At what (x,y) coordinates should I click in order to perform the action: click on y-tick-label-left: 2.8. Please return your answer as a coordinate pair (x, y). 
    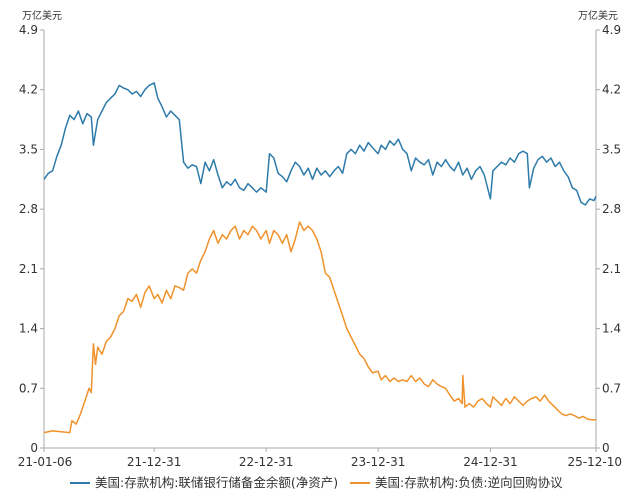
    Looking at the image, I should click on (28, 209).